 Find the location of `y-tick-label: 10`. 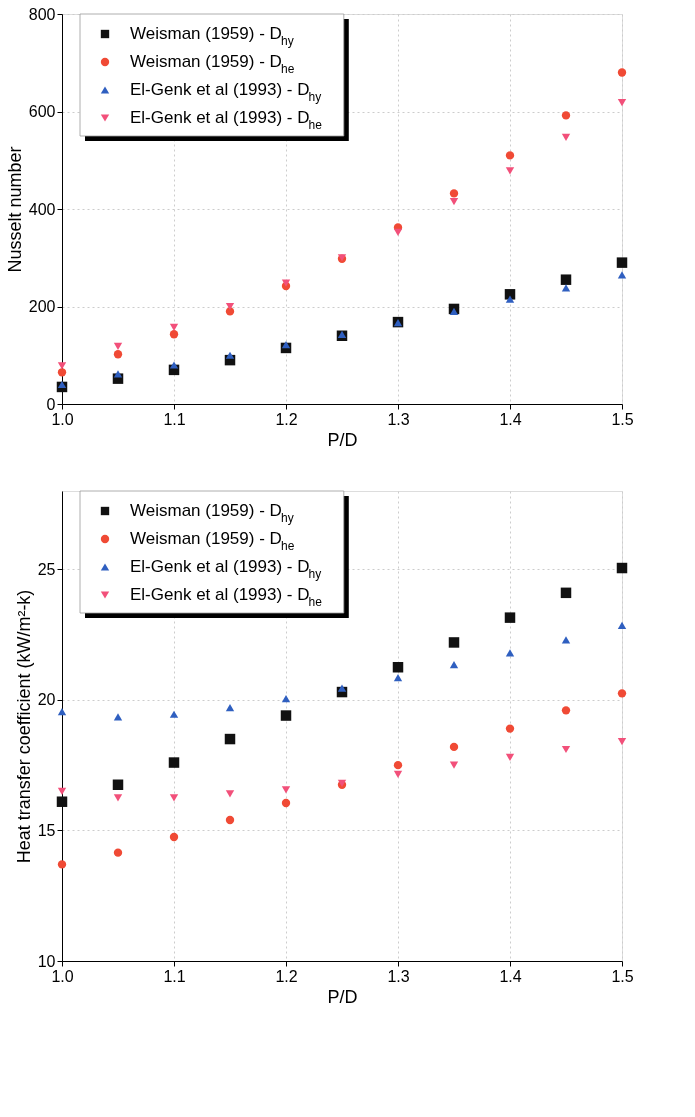

y-tick-label: 10 is located at coordinates (46, 961).